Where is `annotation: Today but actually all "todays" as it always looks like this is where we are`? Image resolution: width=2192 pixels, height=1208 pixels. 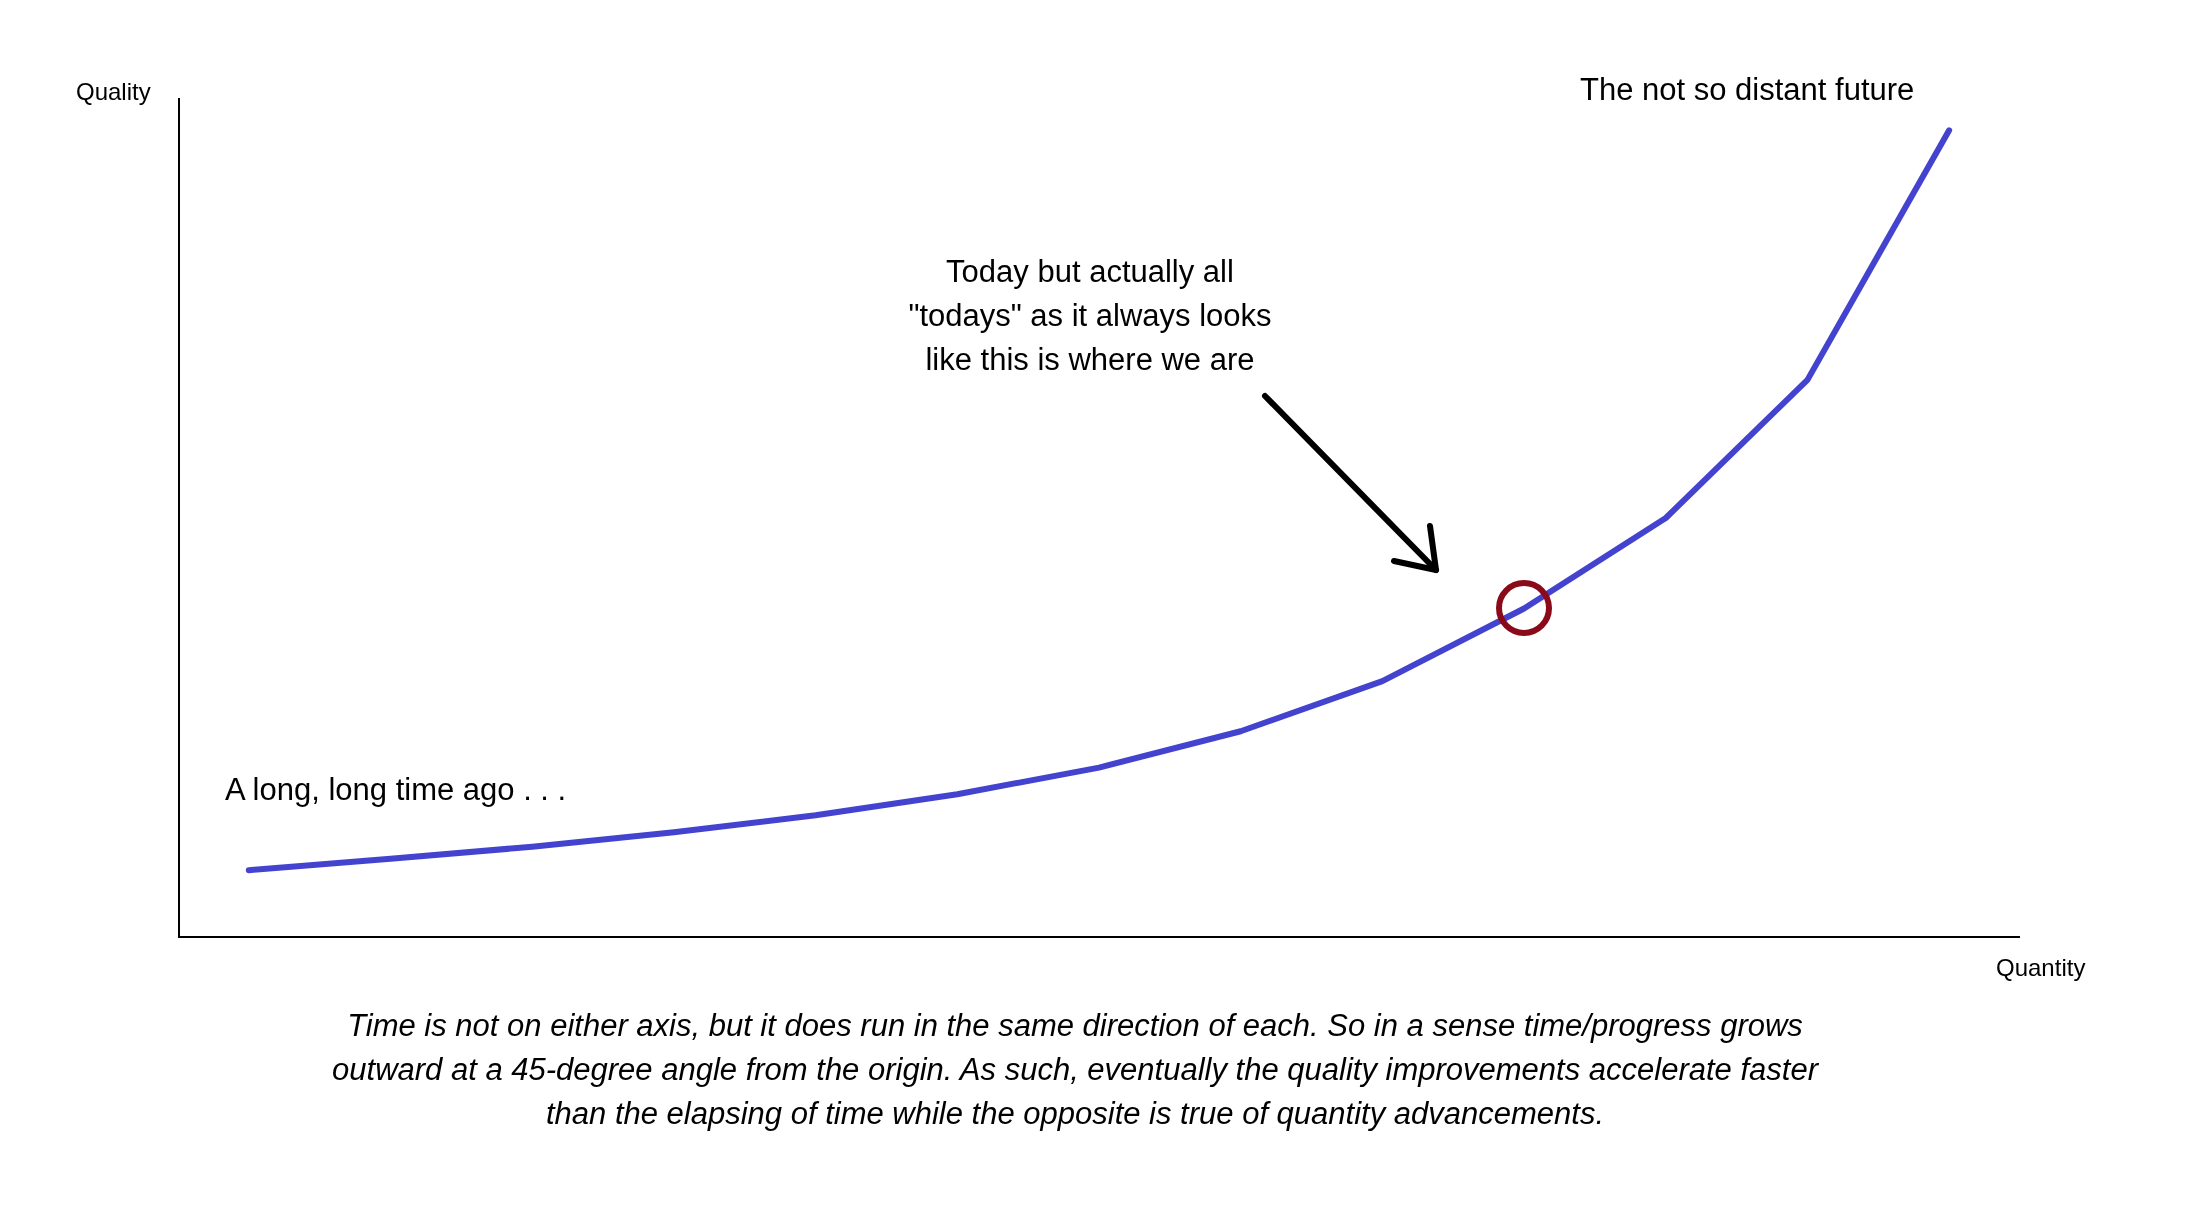 annotation: Today but actually all "todays" as it always looks like this is where we are is located at coordinates (1090, 316).